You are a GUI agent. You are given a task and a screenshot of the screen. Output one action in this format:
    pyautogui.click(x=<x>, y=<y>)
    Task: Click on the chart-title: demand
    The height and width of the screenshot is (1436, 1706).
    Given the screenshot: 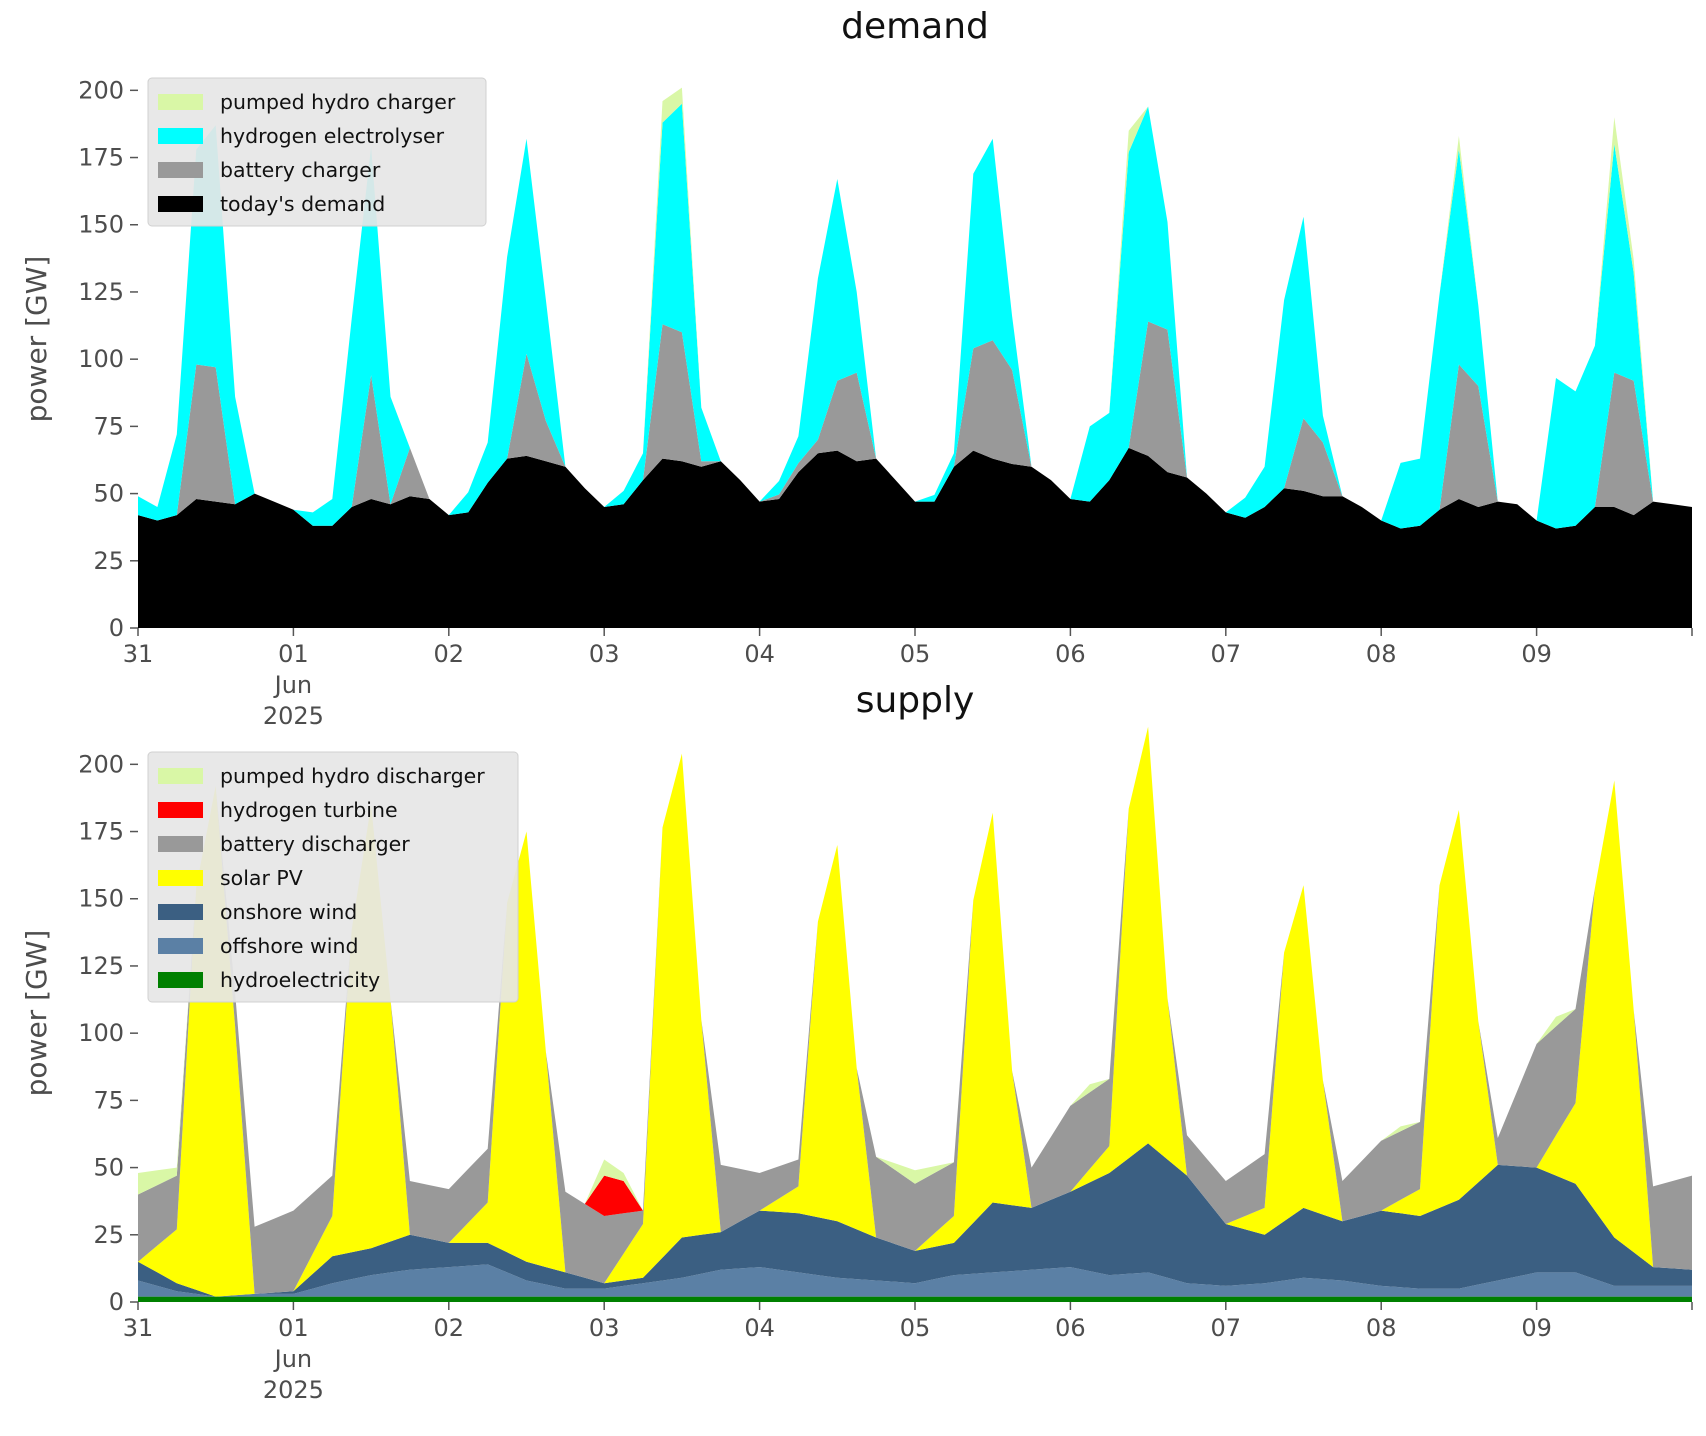 What is the action you would take?
    pyautogui.click(x=915, y=26)
    